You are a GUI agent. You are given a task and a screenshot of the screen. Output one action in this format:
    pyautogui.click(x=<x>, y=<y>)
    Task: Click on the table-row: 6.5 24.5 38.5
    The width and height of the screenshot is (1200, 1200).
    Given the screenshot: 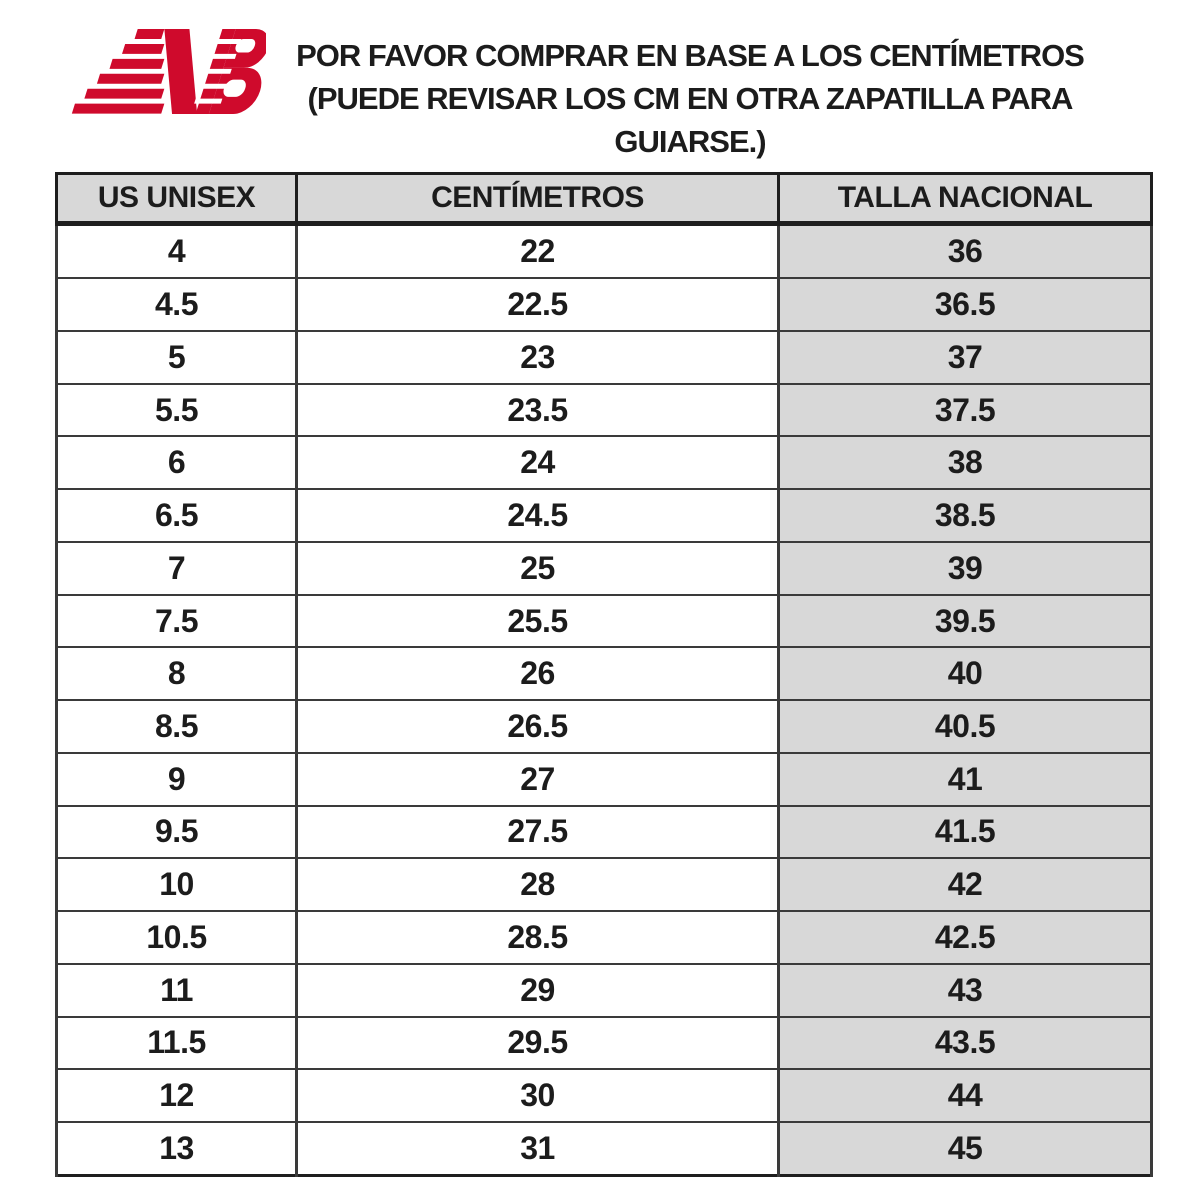 What is the action you would take?
    pyautogui.click(x=604, y=515)
    